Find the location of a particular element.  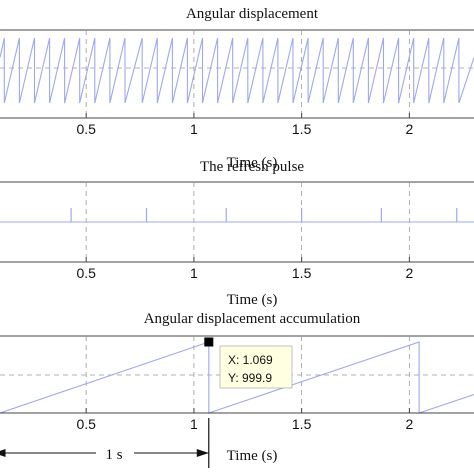

datatip-box is located at coordinates (256, 367).